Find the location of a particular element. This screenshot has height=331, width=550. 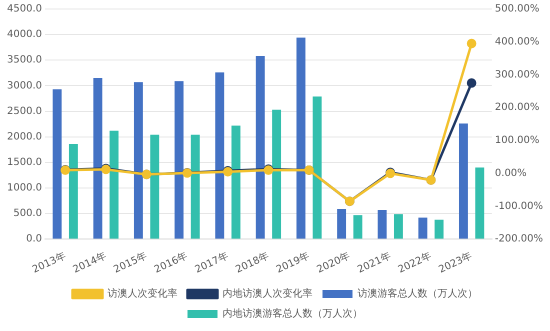

y2-tick-label: 100.00% is located at coordinates (517, 140).